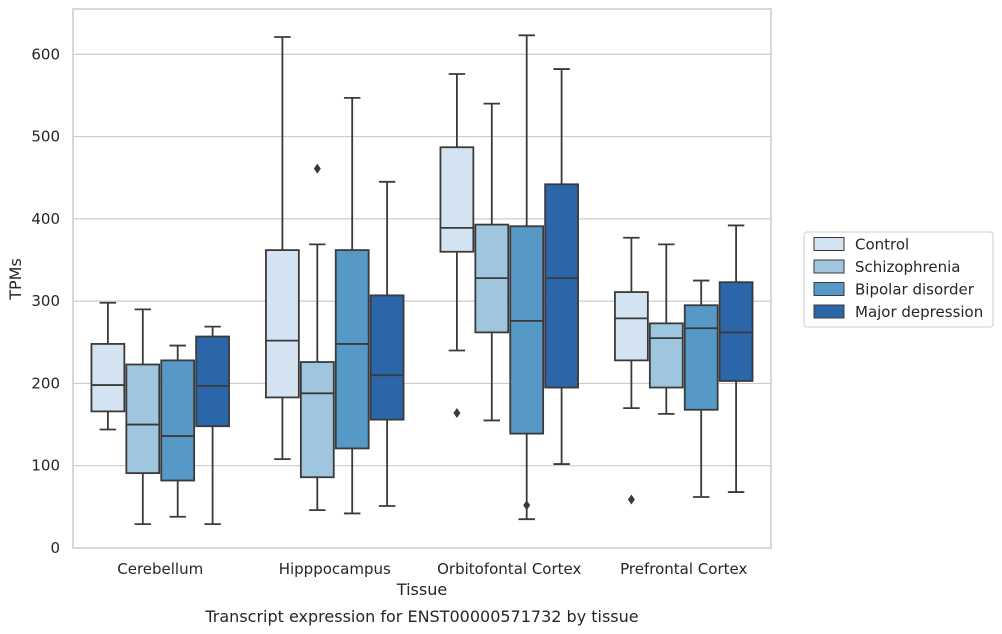  I want to click on legend-item: Bipolar disorder, so click(894, 290).